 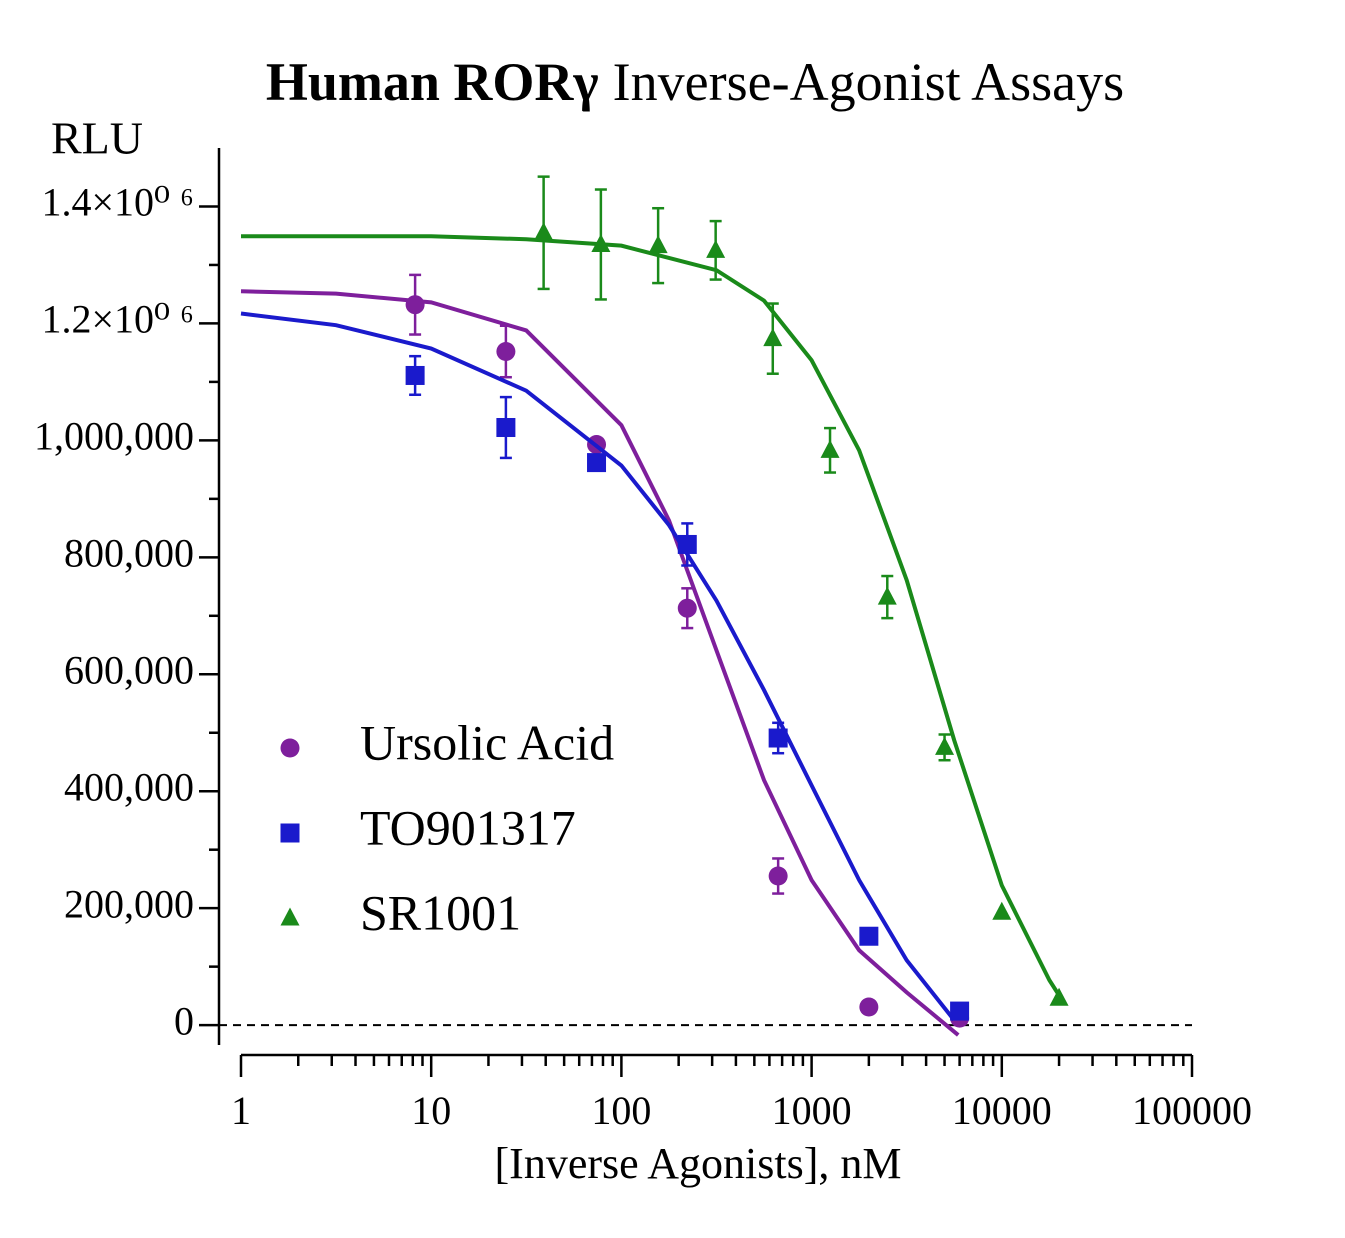 I want to click on y-tick-label: 1.2×10⁰ ⁶, so click(x=117, y=319).